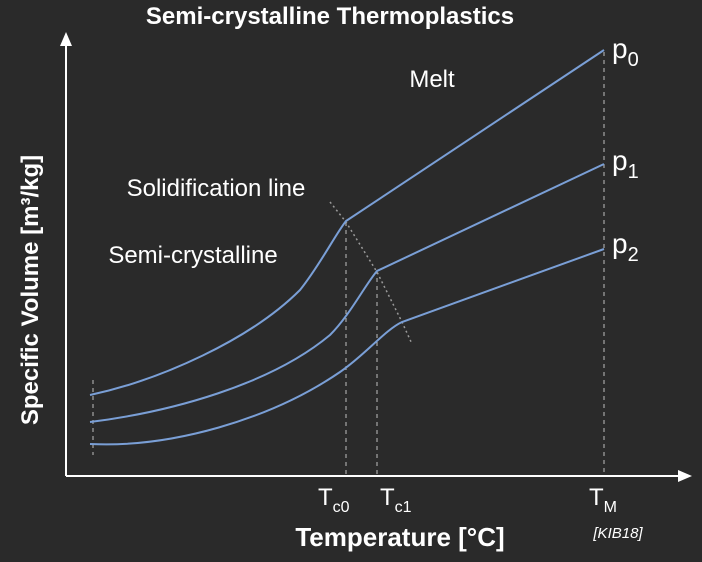  Describe the element at coordinates (633, 172) in the screenshot. I see `pressure-label-p1-sub: 1` at that location.